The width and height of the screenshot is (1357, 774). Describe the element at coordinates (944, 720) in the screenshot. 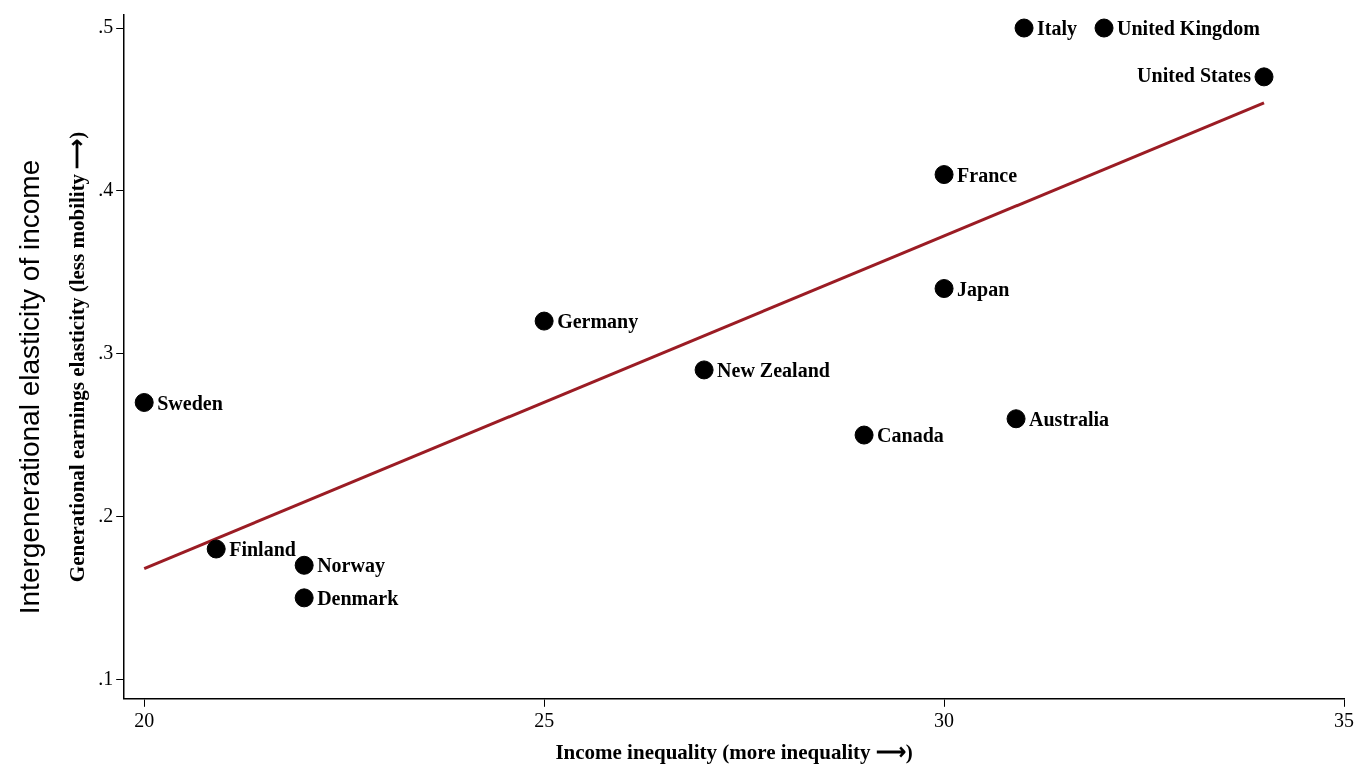

I see `x-tick-label: 30` at that location.